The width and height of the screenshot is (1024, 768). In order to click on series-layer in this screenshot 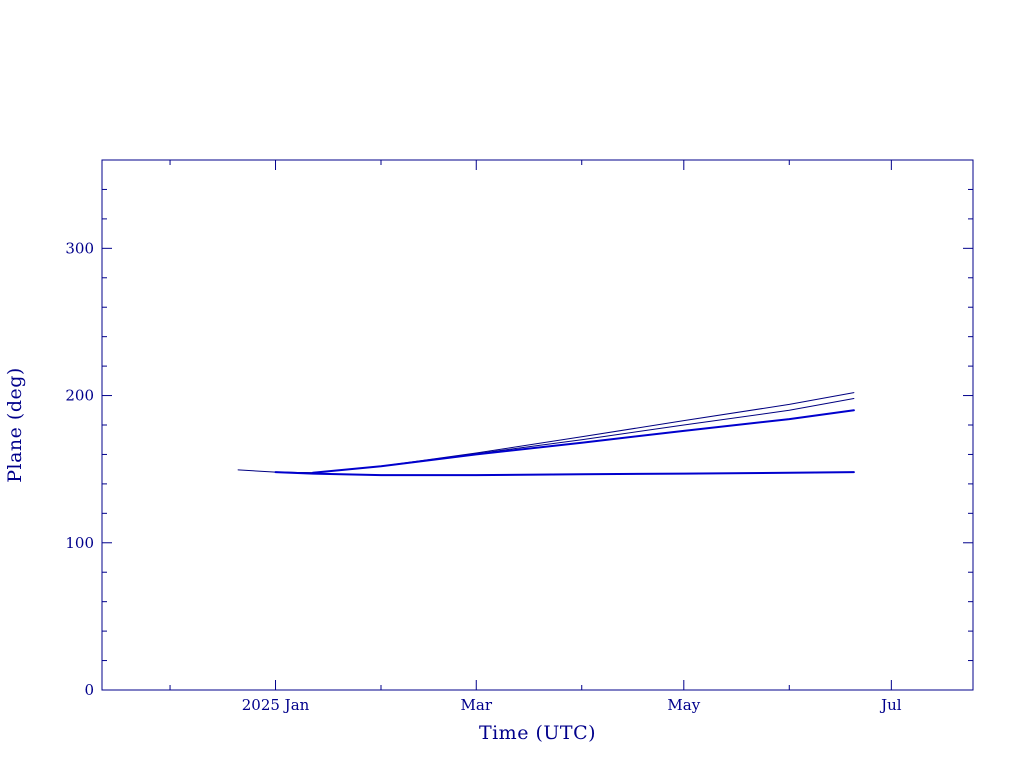, I will do `click(546, 434)`.